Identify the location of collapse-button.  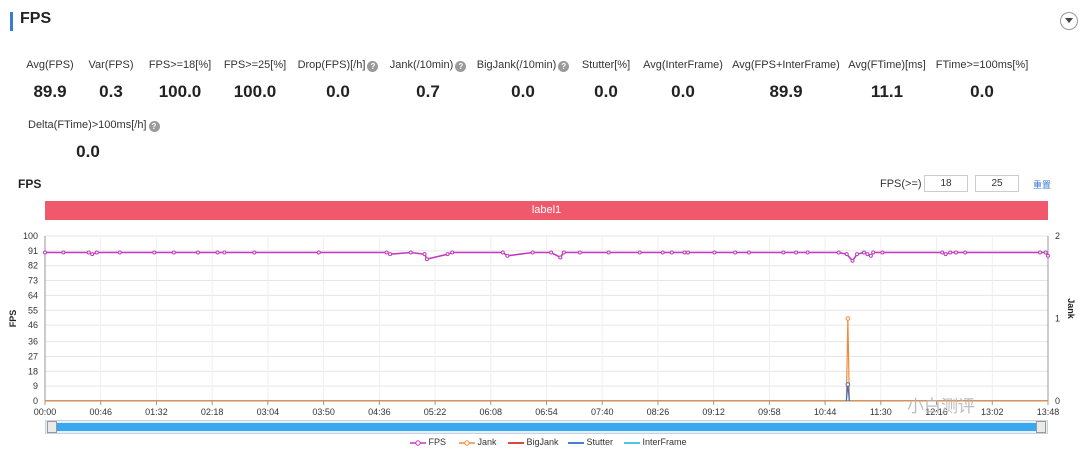
(1069, 21).